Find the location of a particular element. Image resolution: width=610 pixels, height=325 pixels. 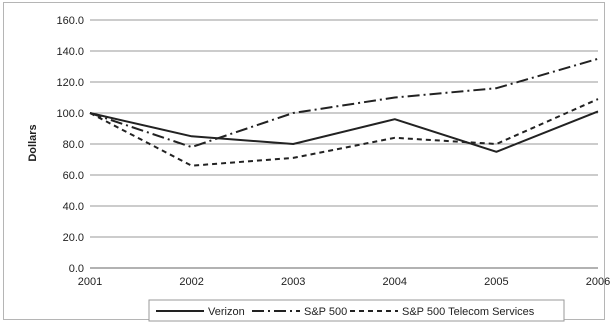

legend: Verizon S&P 500 S&P 500 Telecom Services is located at coordinates (356, 310).